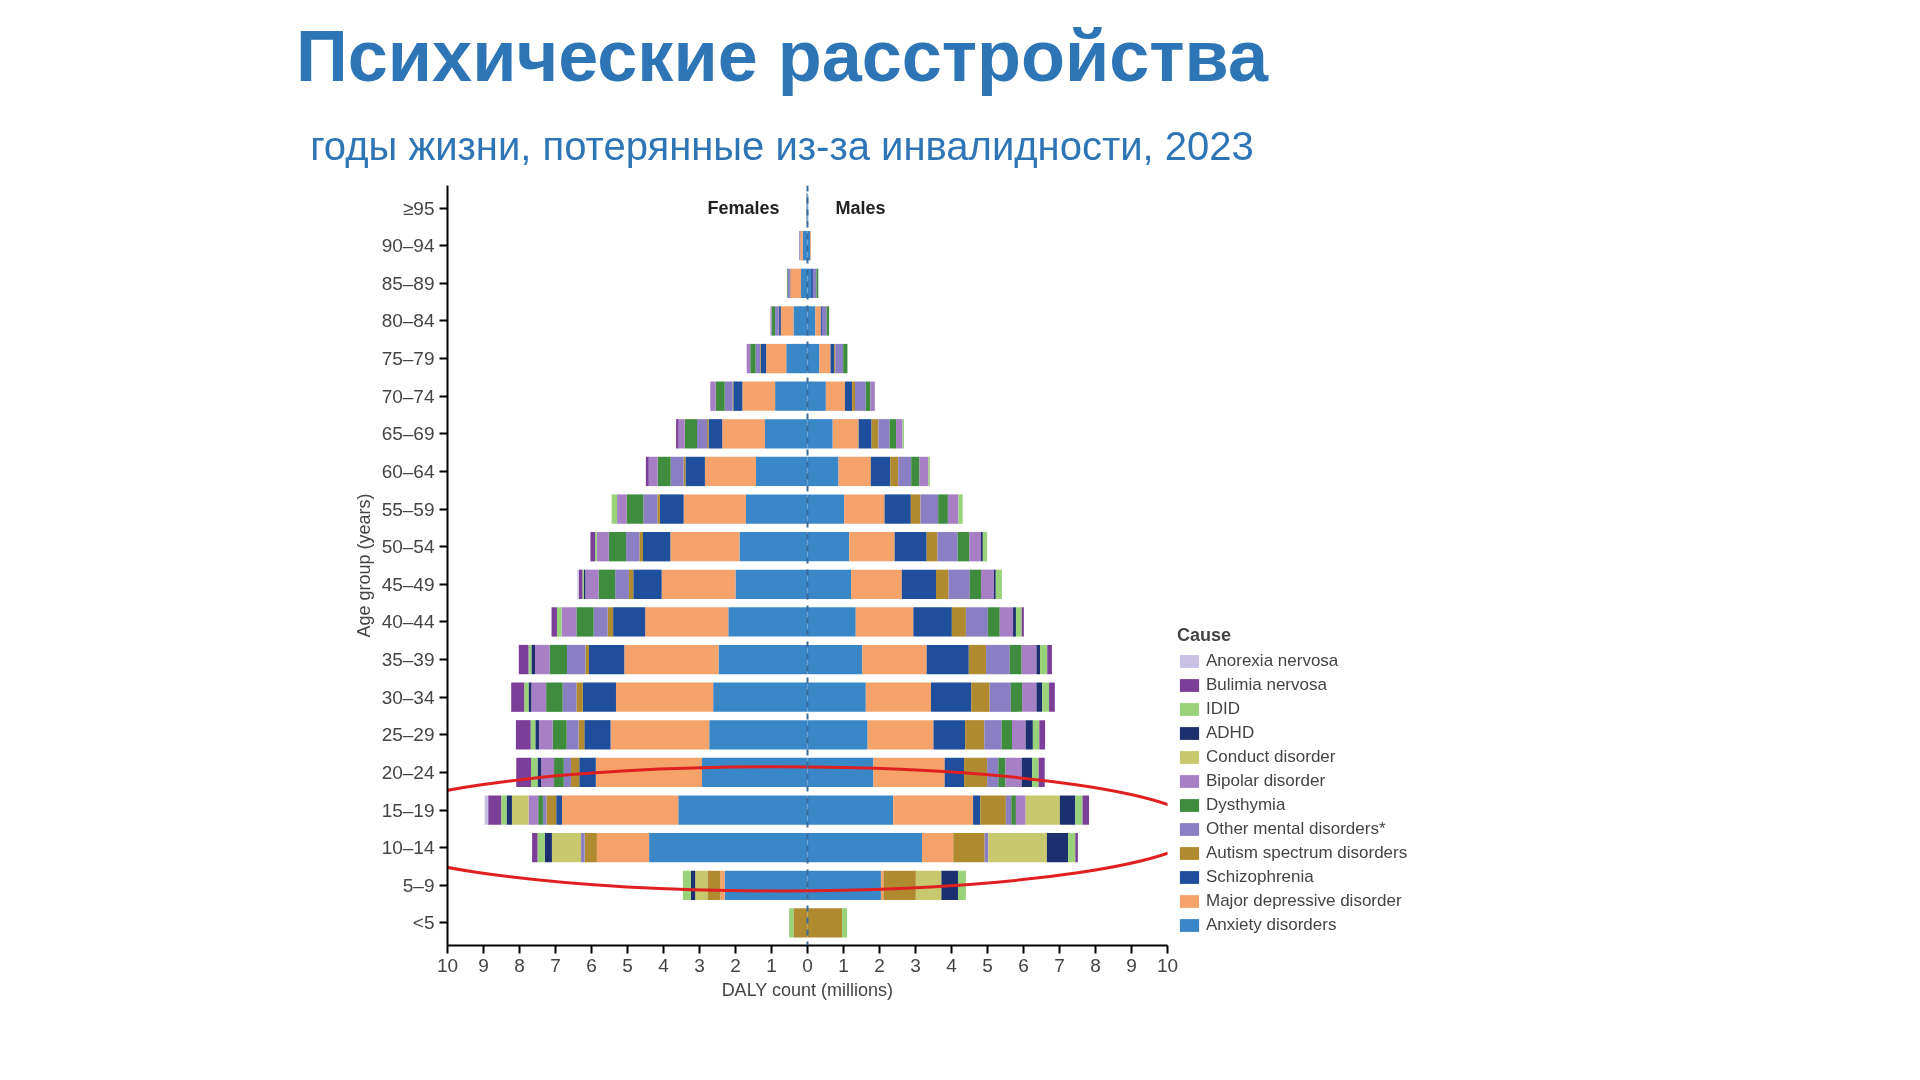 The image size is (1920, 1080). Describe the element at coordinates (408, 509) in the screenshot. I see `y-tick-label: 55–59` at that location.